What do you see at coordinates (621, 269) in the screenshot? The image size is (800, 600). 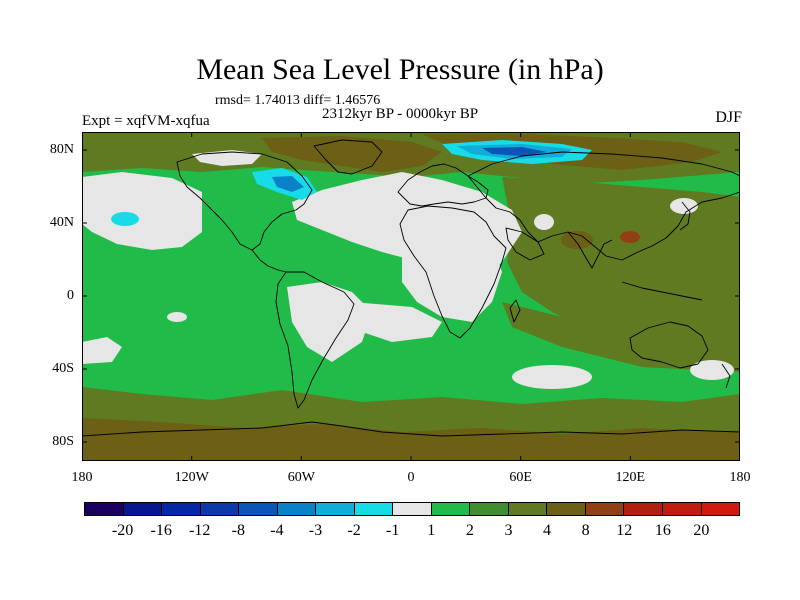 I see `olive-region-asia` at bounding box center [621, 269].